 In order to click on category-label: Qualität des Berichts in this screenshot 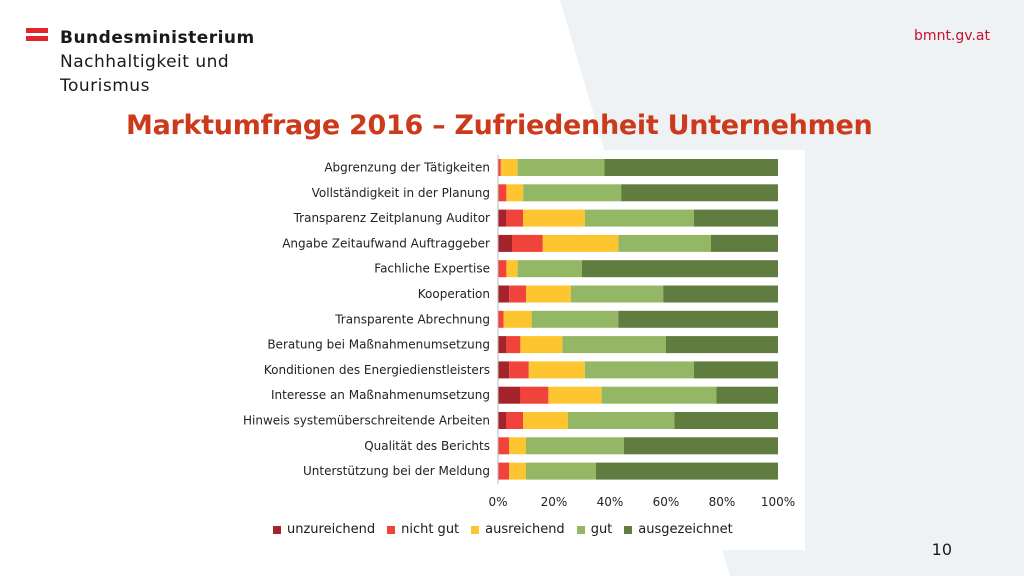, I will do `click(427, 446)`.